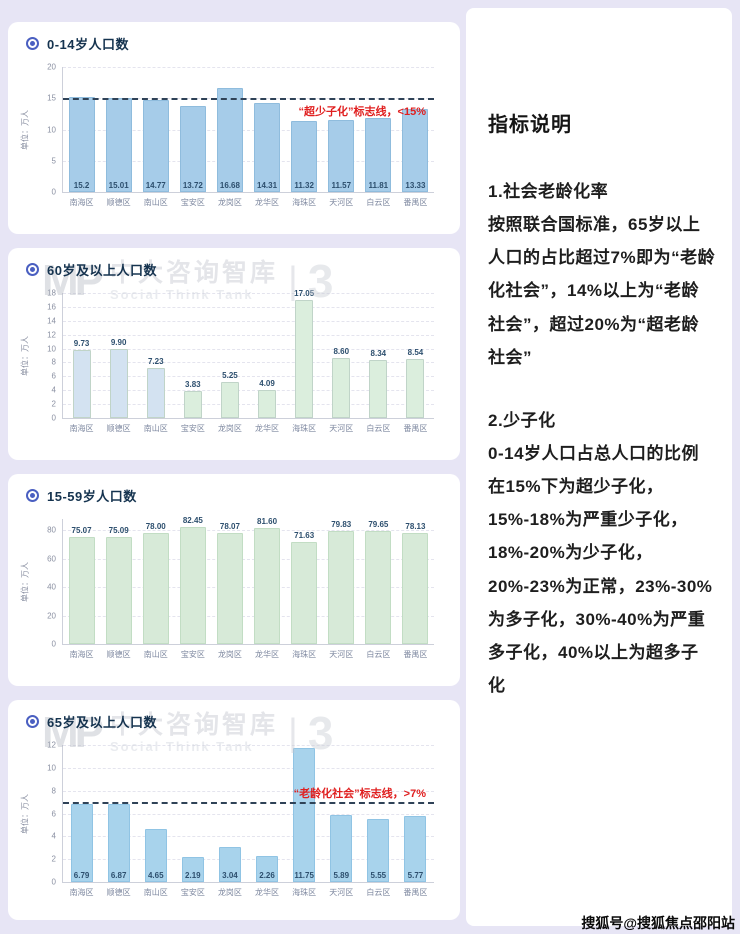  Describe the element at coordinates (155, 202) in the screenshot. I see `x-axis-label: 南山区` at that location.